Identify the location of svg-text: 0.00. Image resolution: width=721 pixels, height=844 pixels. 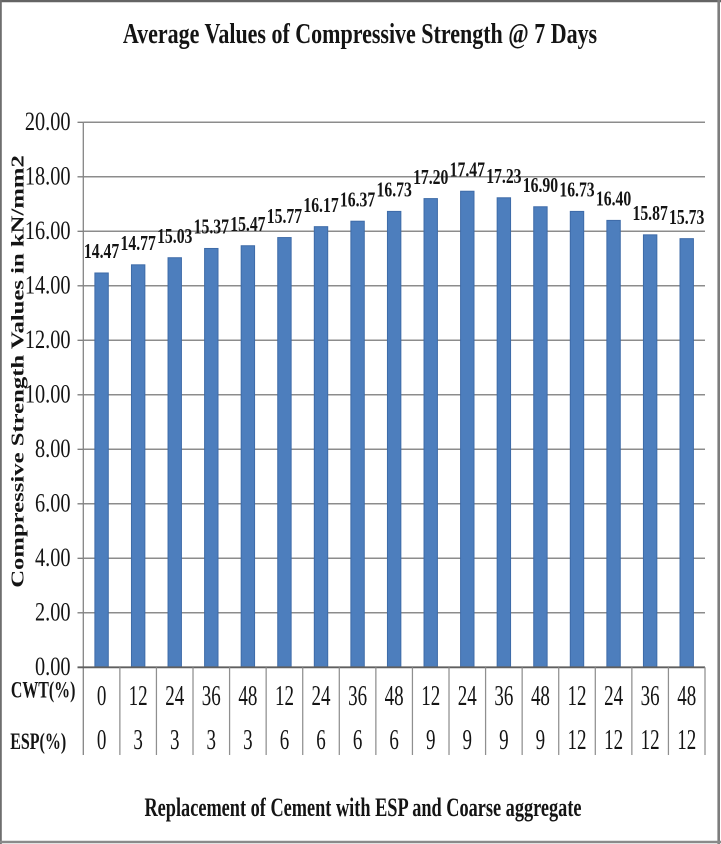
(53, 667).